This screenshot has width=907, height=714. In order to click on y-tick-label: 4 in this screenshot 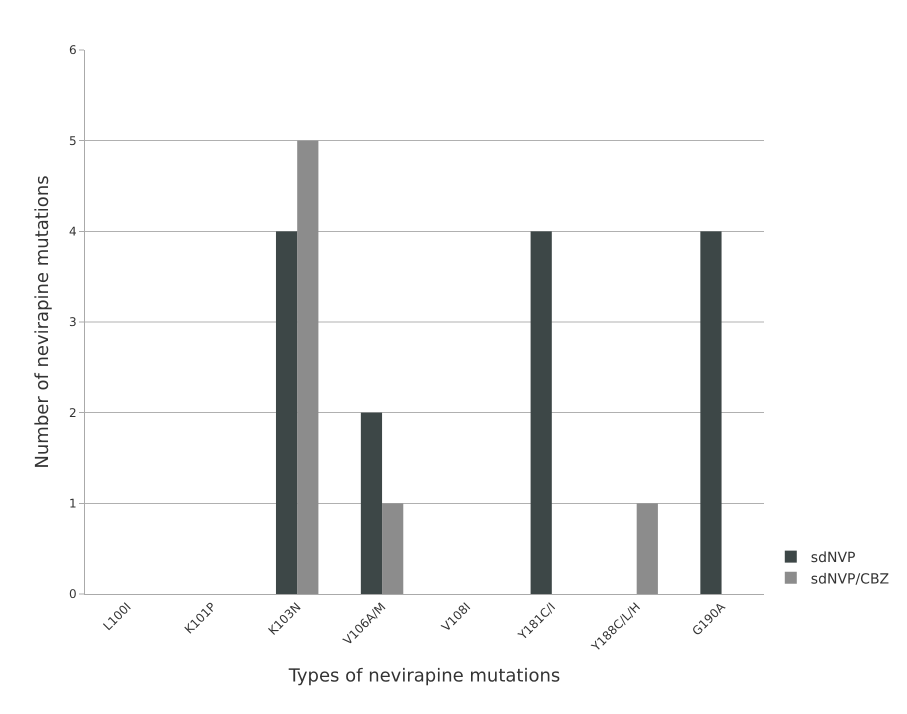, I will do `click(72, 231)`.